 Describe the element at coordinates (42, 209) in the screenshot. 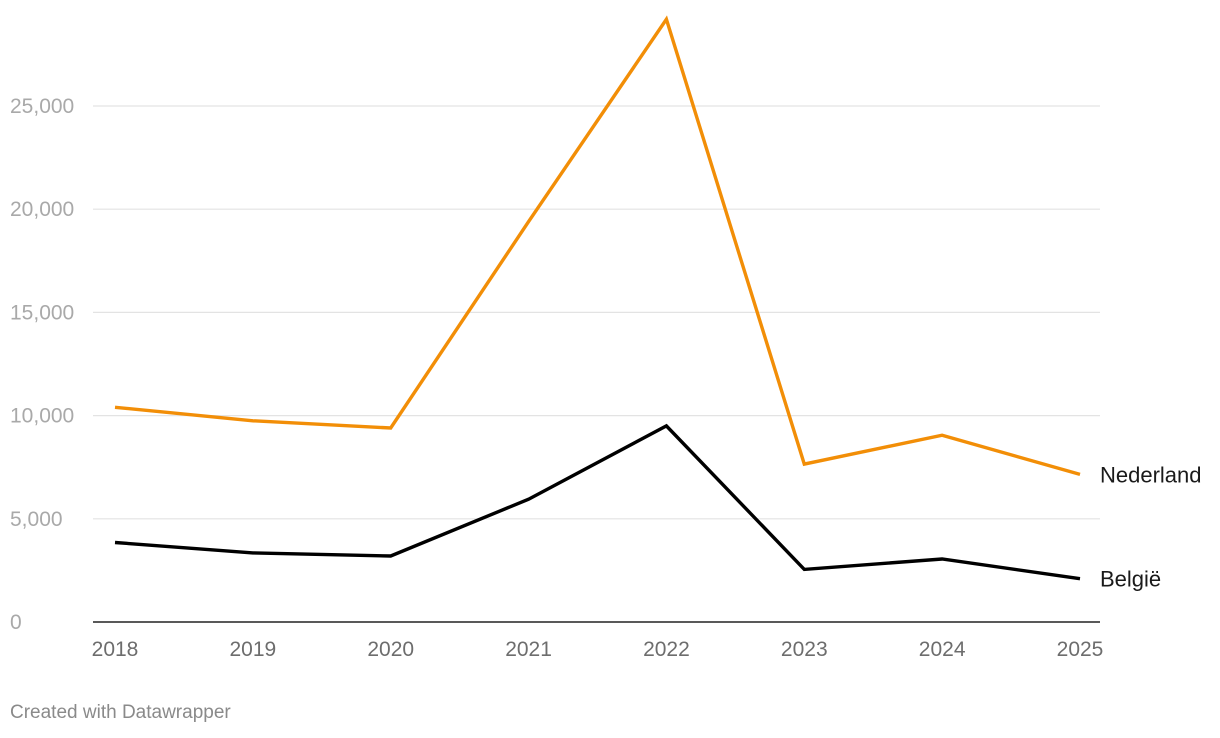

I see `y-tick-label: 20,000` at that location.